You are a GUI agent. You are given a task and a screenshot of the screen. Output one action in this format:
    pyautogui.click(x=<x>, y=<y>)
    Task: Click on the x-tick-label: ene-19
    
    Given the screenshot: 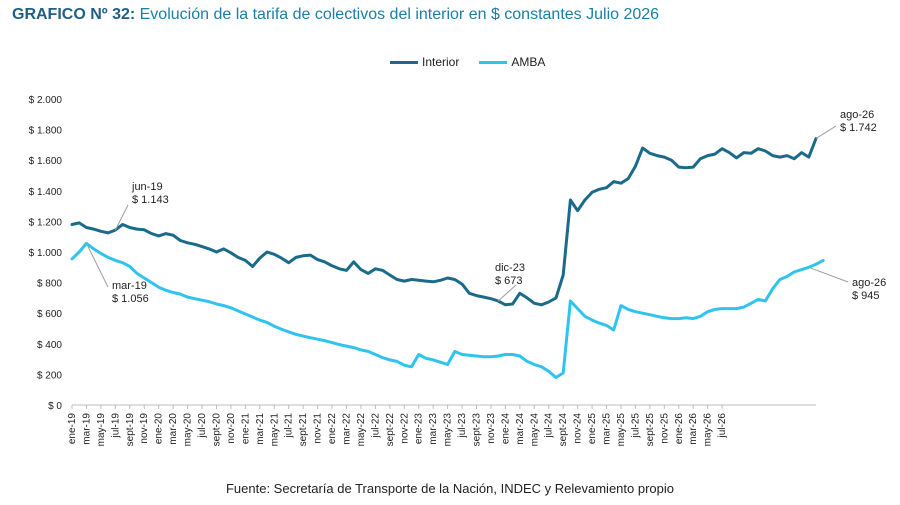 What is the action you would take?
    pyautogui.click(x=72, y=429)
    